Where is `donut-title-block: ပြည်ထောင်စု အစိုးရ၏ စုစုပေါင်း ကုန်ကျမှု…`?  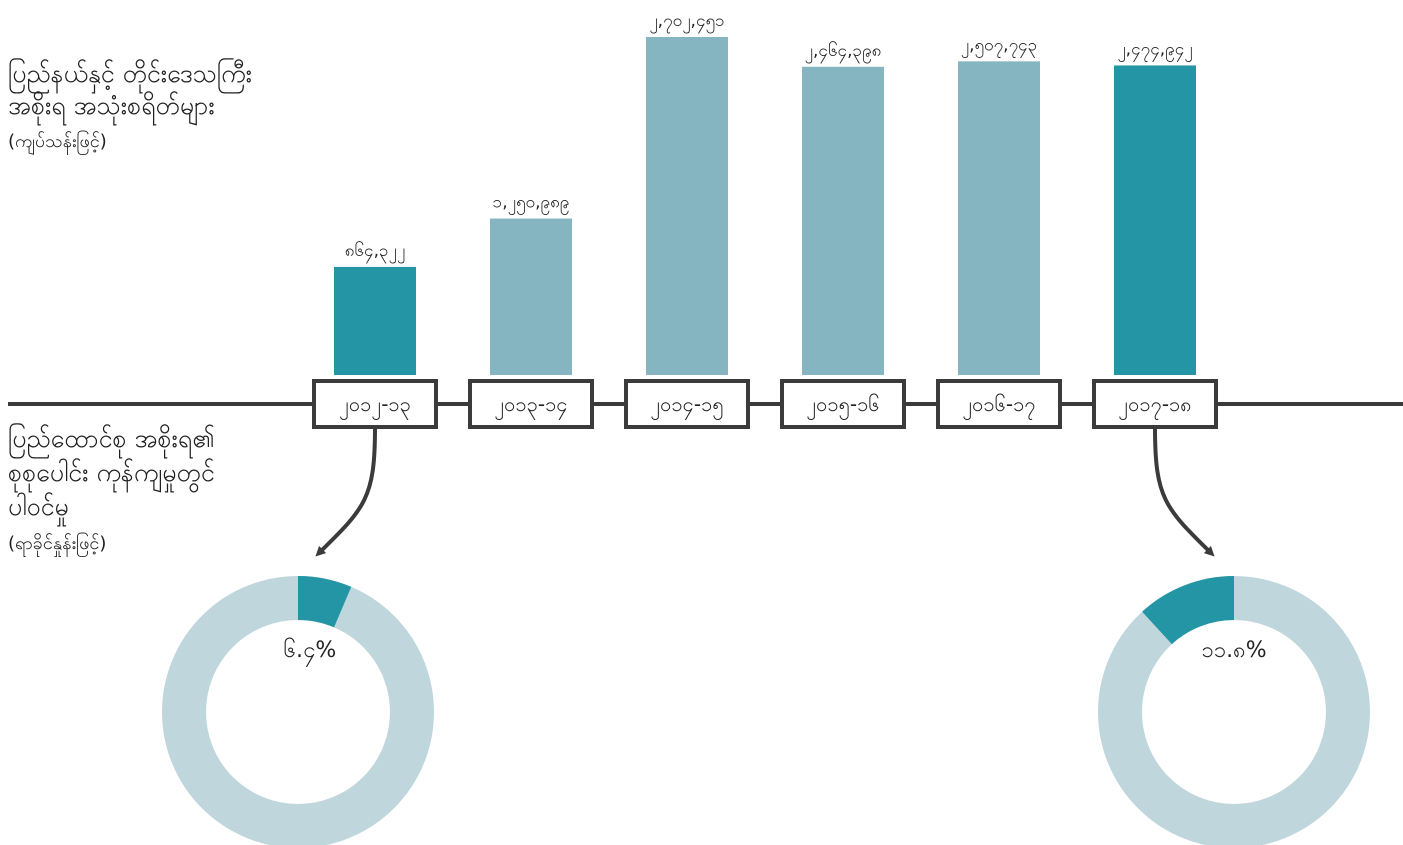
donut-title-block: ပြည်ထောင်စု အစိုးရ၏ စုစုပေါင်း ကုန်ကျမှု… is located at coordinates (158, 489).